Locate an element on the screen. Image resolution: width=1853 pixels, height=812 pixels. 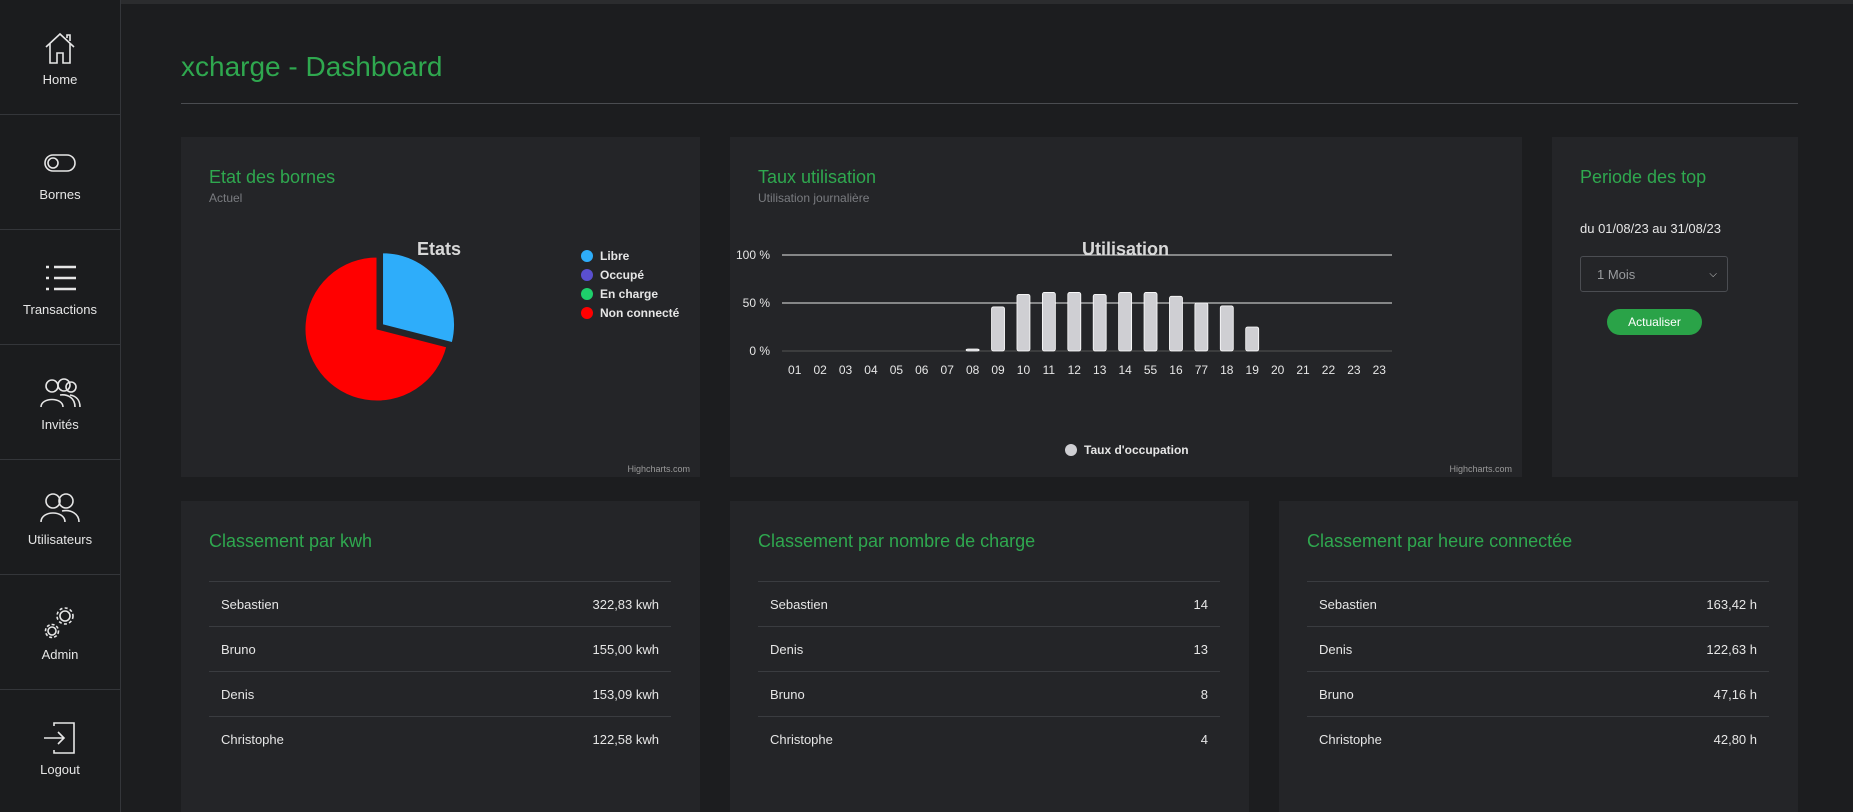
sidebar-item-utilisateurs: Utilisateurs is located at coordinates (60, 517).